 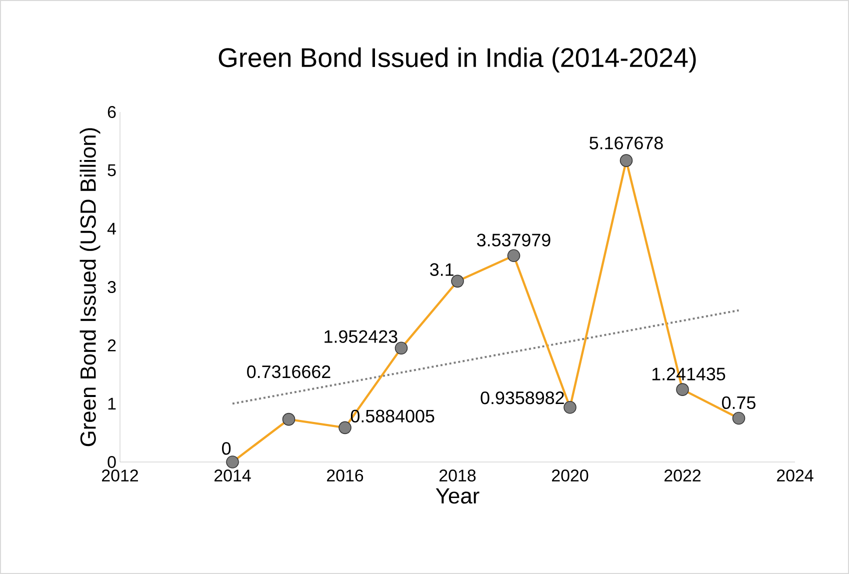 I want to click on data-label: 0.7316662, so click(x=288, y=371).